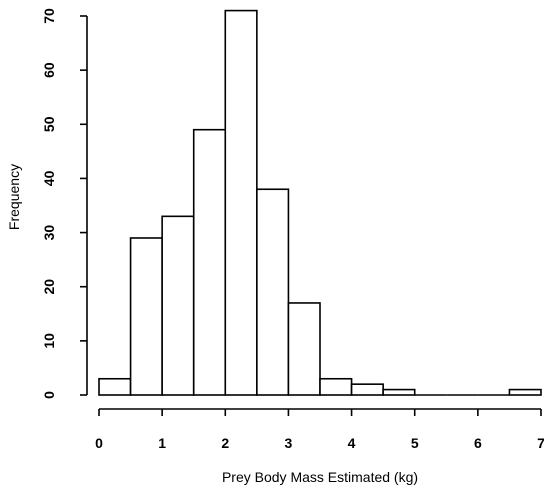 The image size is (544, 489). Describe the element at coordinates (289, 443) in the screenshot. I see `x-tick-label: 3` at that location.